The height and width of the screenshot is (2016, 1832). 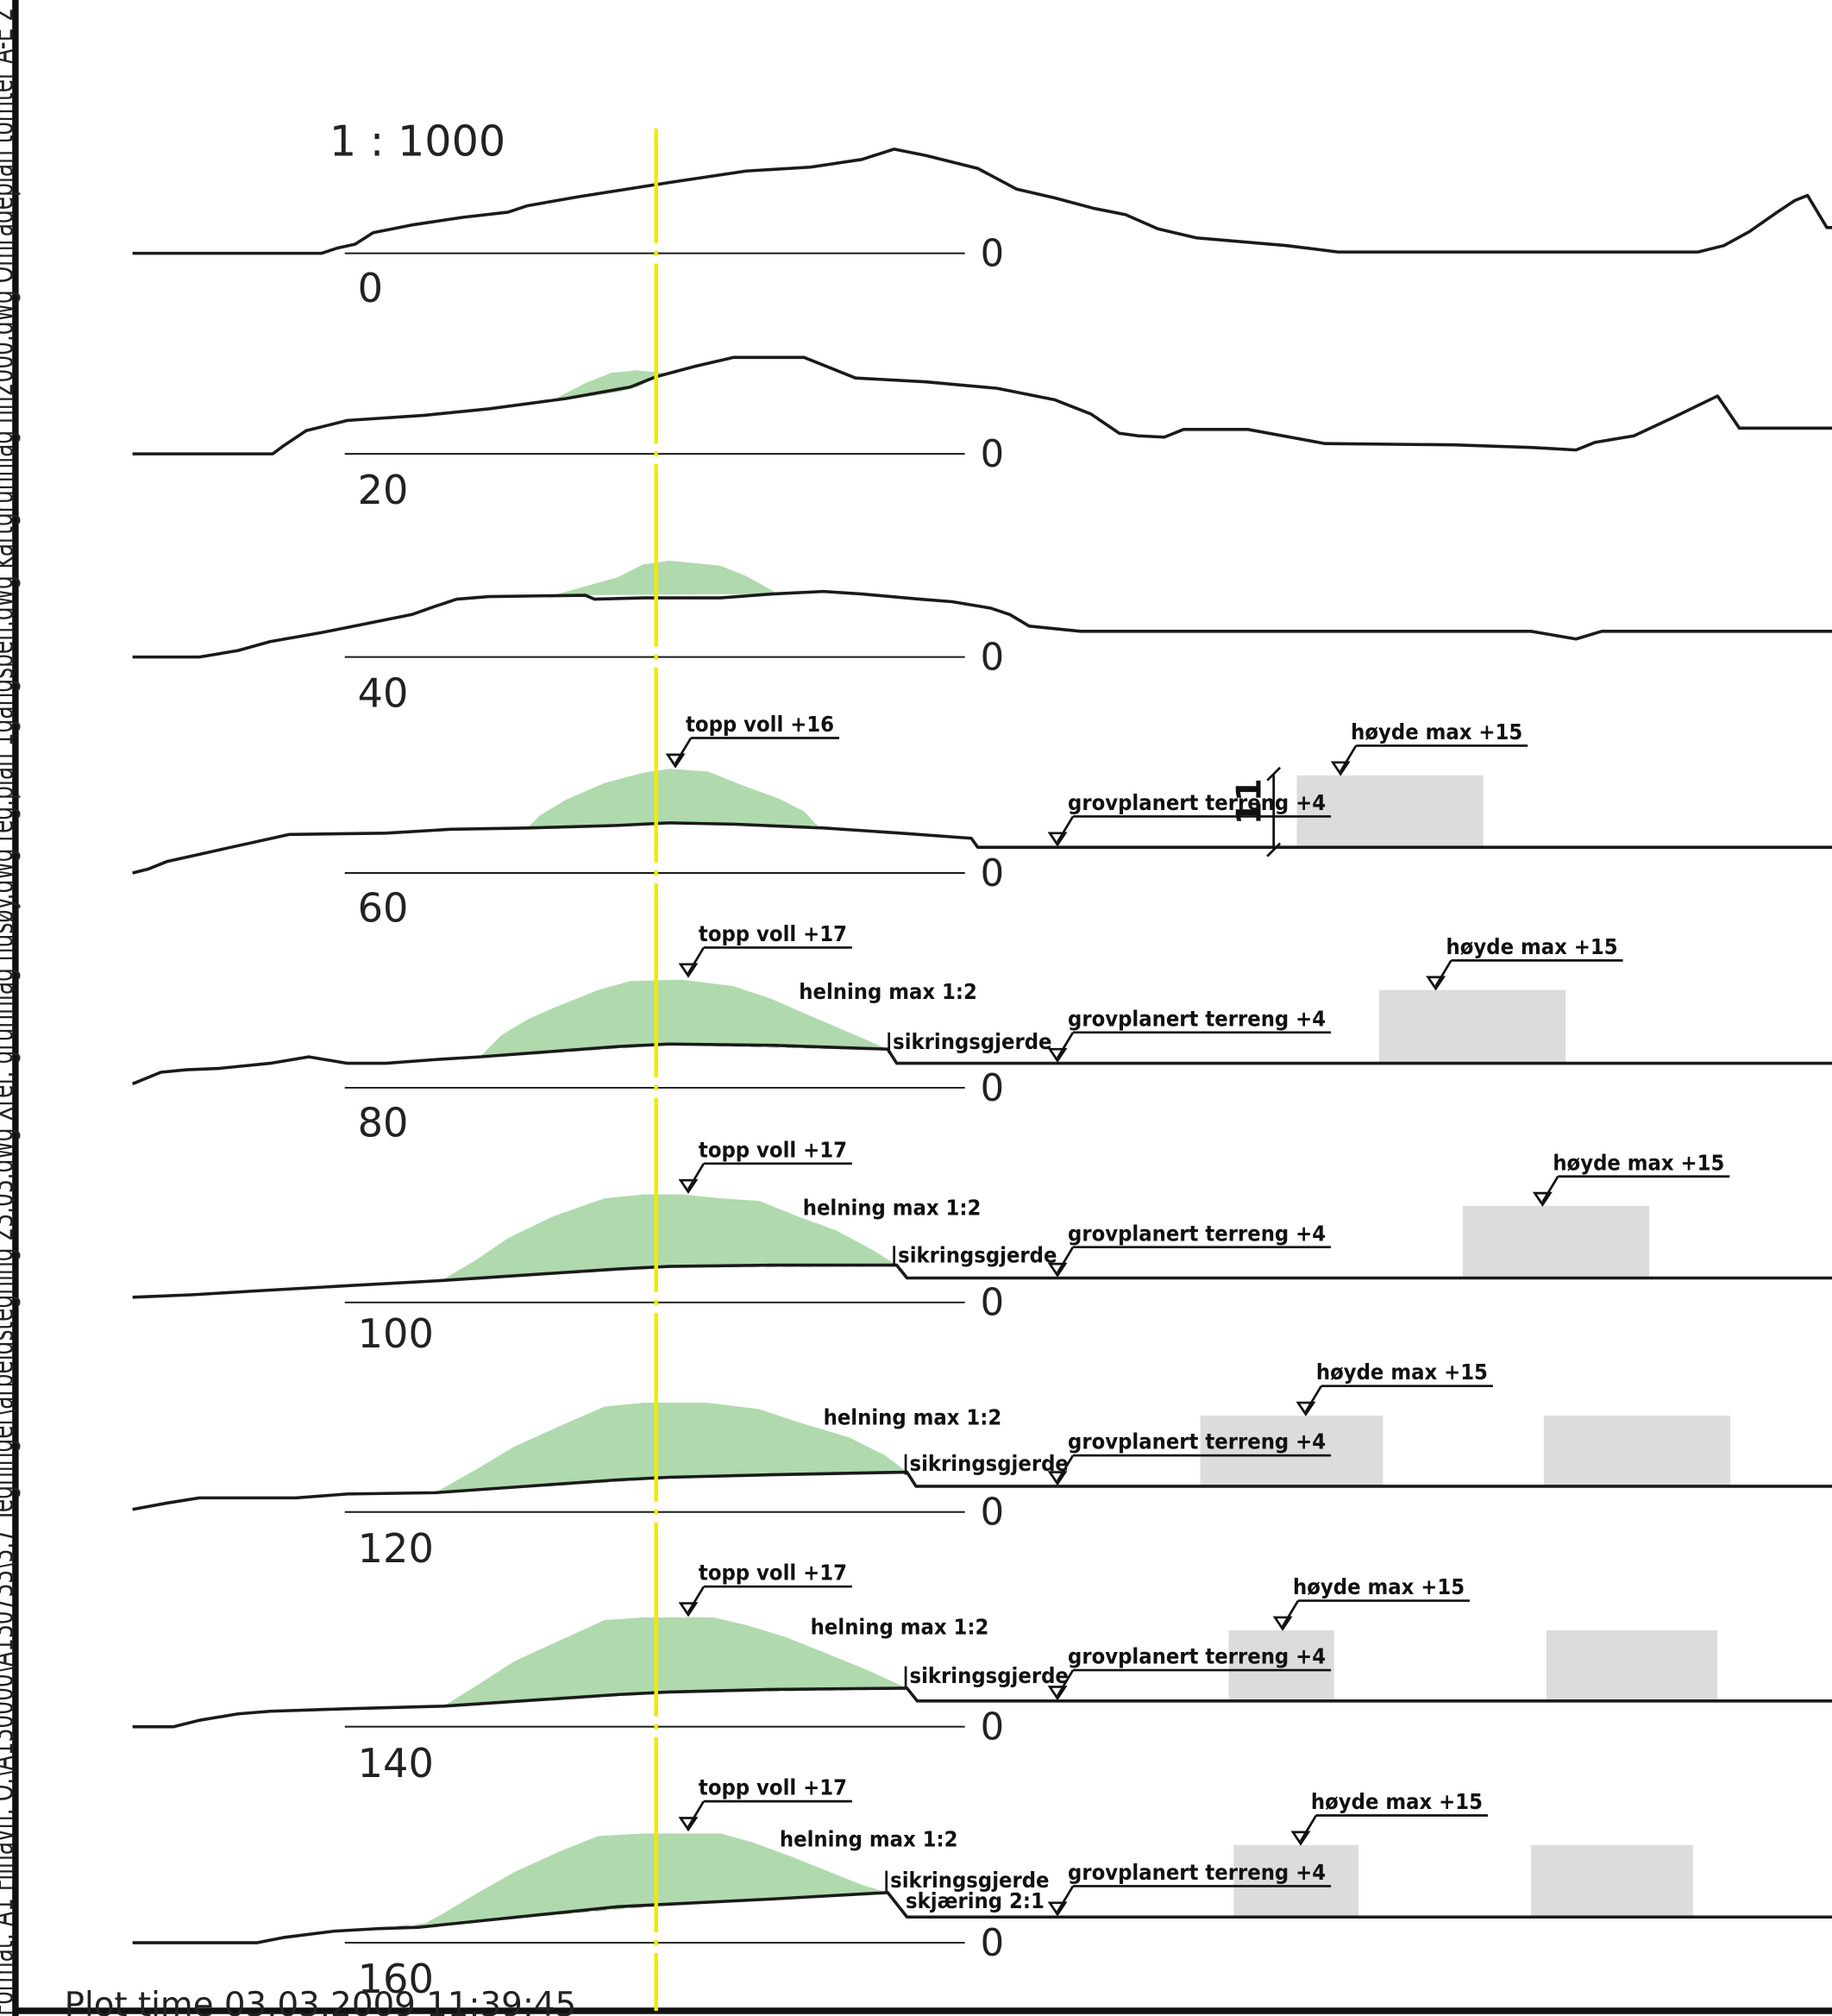 What do you see at coordinates (760, 724) in the screenshot?
I see `annotation-text: topp voll +16` at bounding box center [760, 724].